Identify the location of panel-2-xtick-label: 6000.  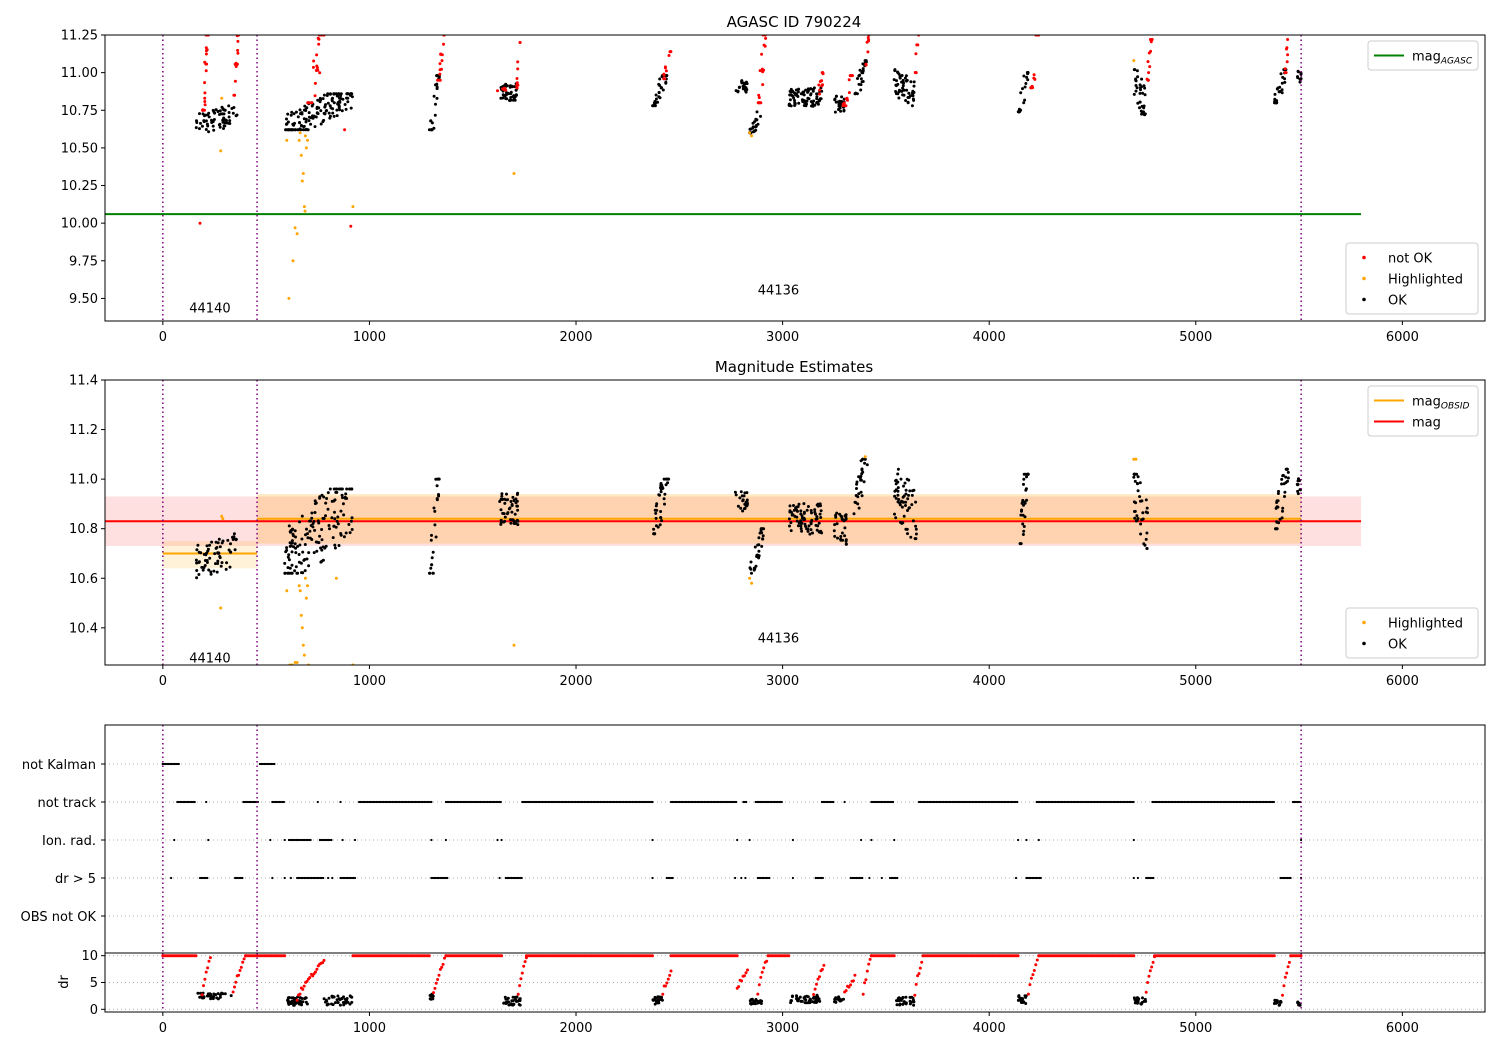
(1402, 681).